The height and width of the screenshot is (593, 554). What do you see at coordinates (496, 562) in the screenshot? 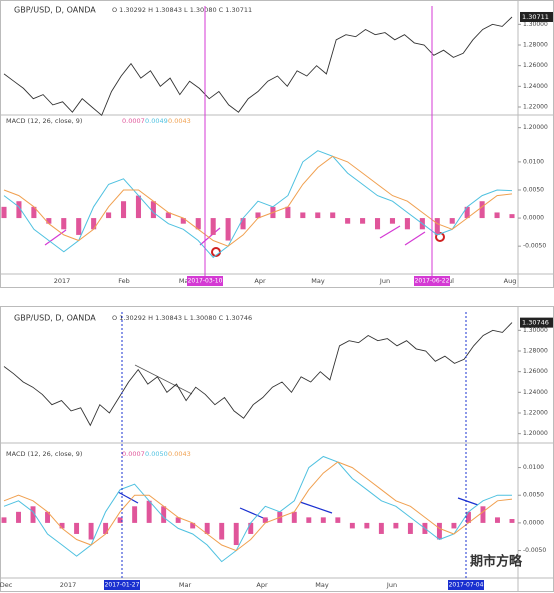
I see `watermark: 期市方略` at bounding box center [496, 562].